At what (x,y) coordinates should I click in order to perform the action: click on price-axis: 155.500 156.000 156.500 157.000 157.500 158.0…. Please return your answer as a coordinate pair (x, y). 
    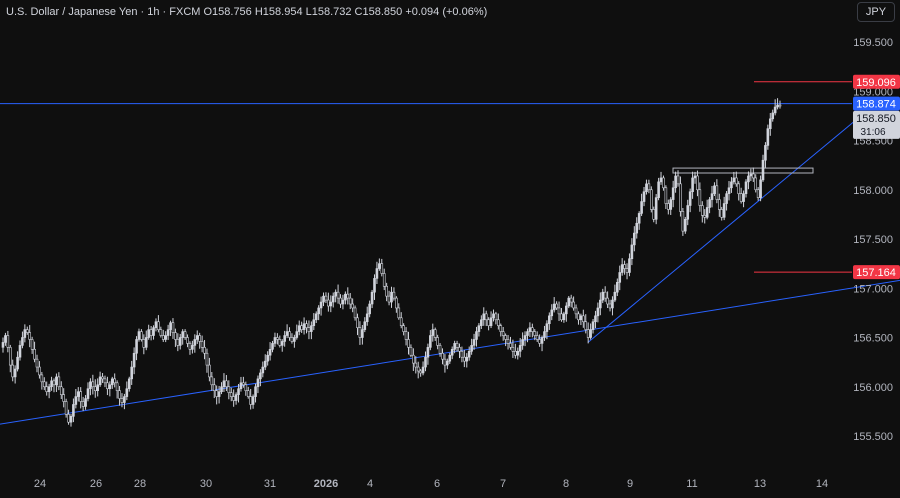
    Looking at the image, I should click on (873, 240).